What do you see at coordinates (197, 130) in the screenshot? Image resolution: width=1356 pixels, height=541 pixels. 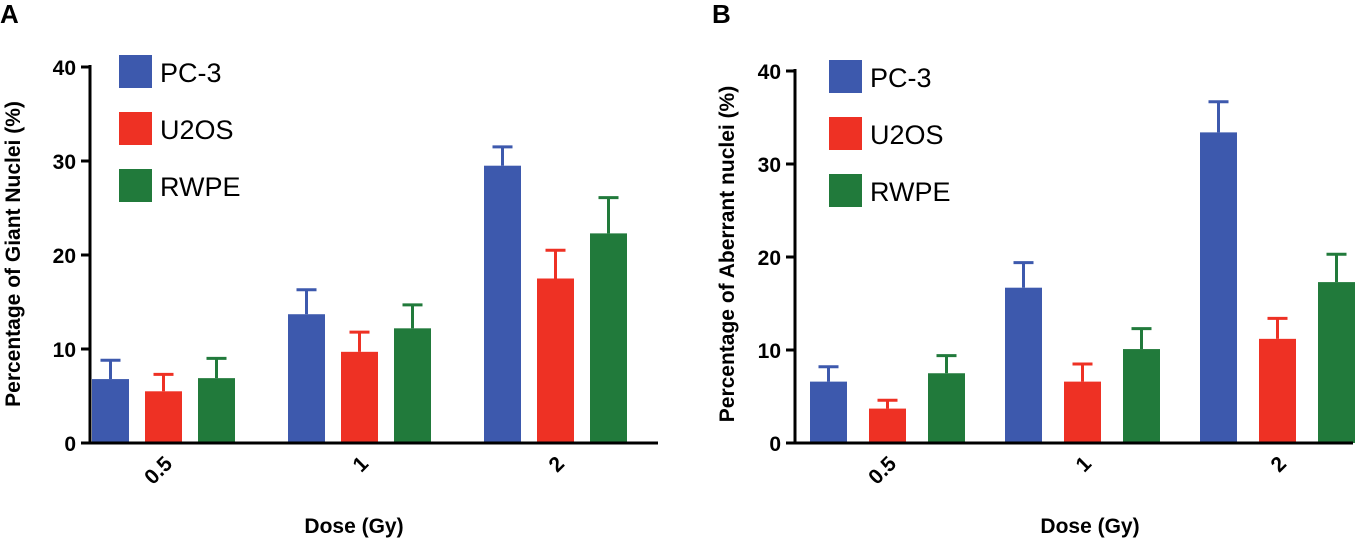 I see `legend-label-a-u2os: U2OS` at bounding box center [197, 130].